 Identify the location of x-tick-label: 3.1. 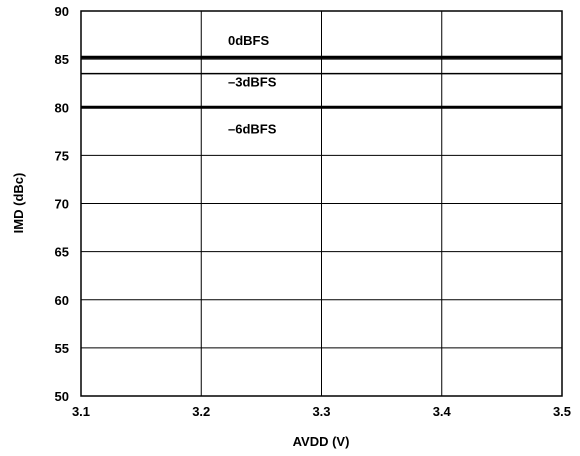
(81, 411).